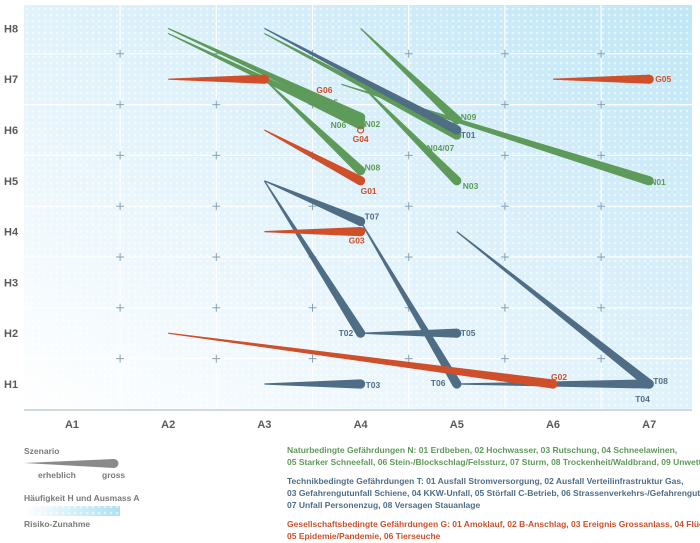  Describe the element at coordinates (72, 511) in the screenshot. I see `legend-risk-dots` at that location.